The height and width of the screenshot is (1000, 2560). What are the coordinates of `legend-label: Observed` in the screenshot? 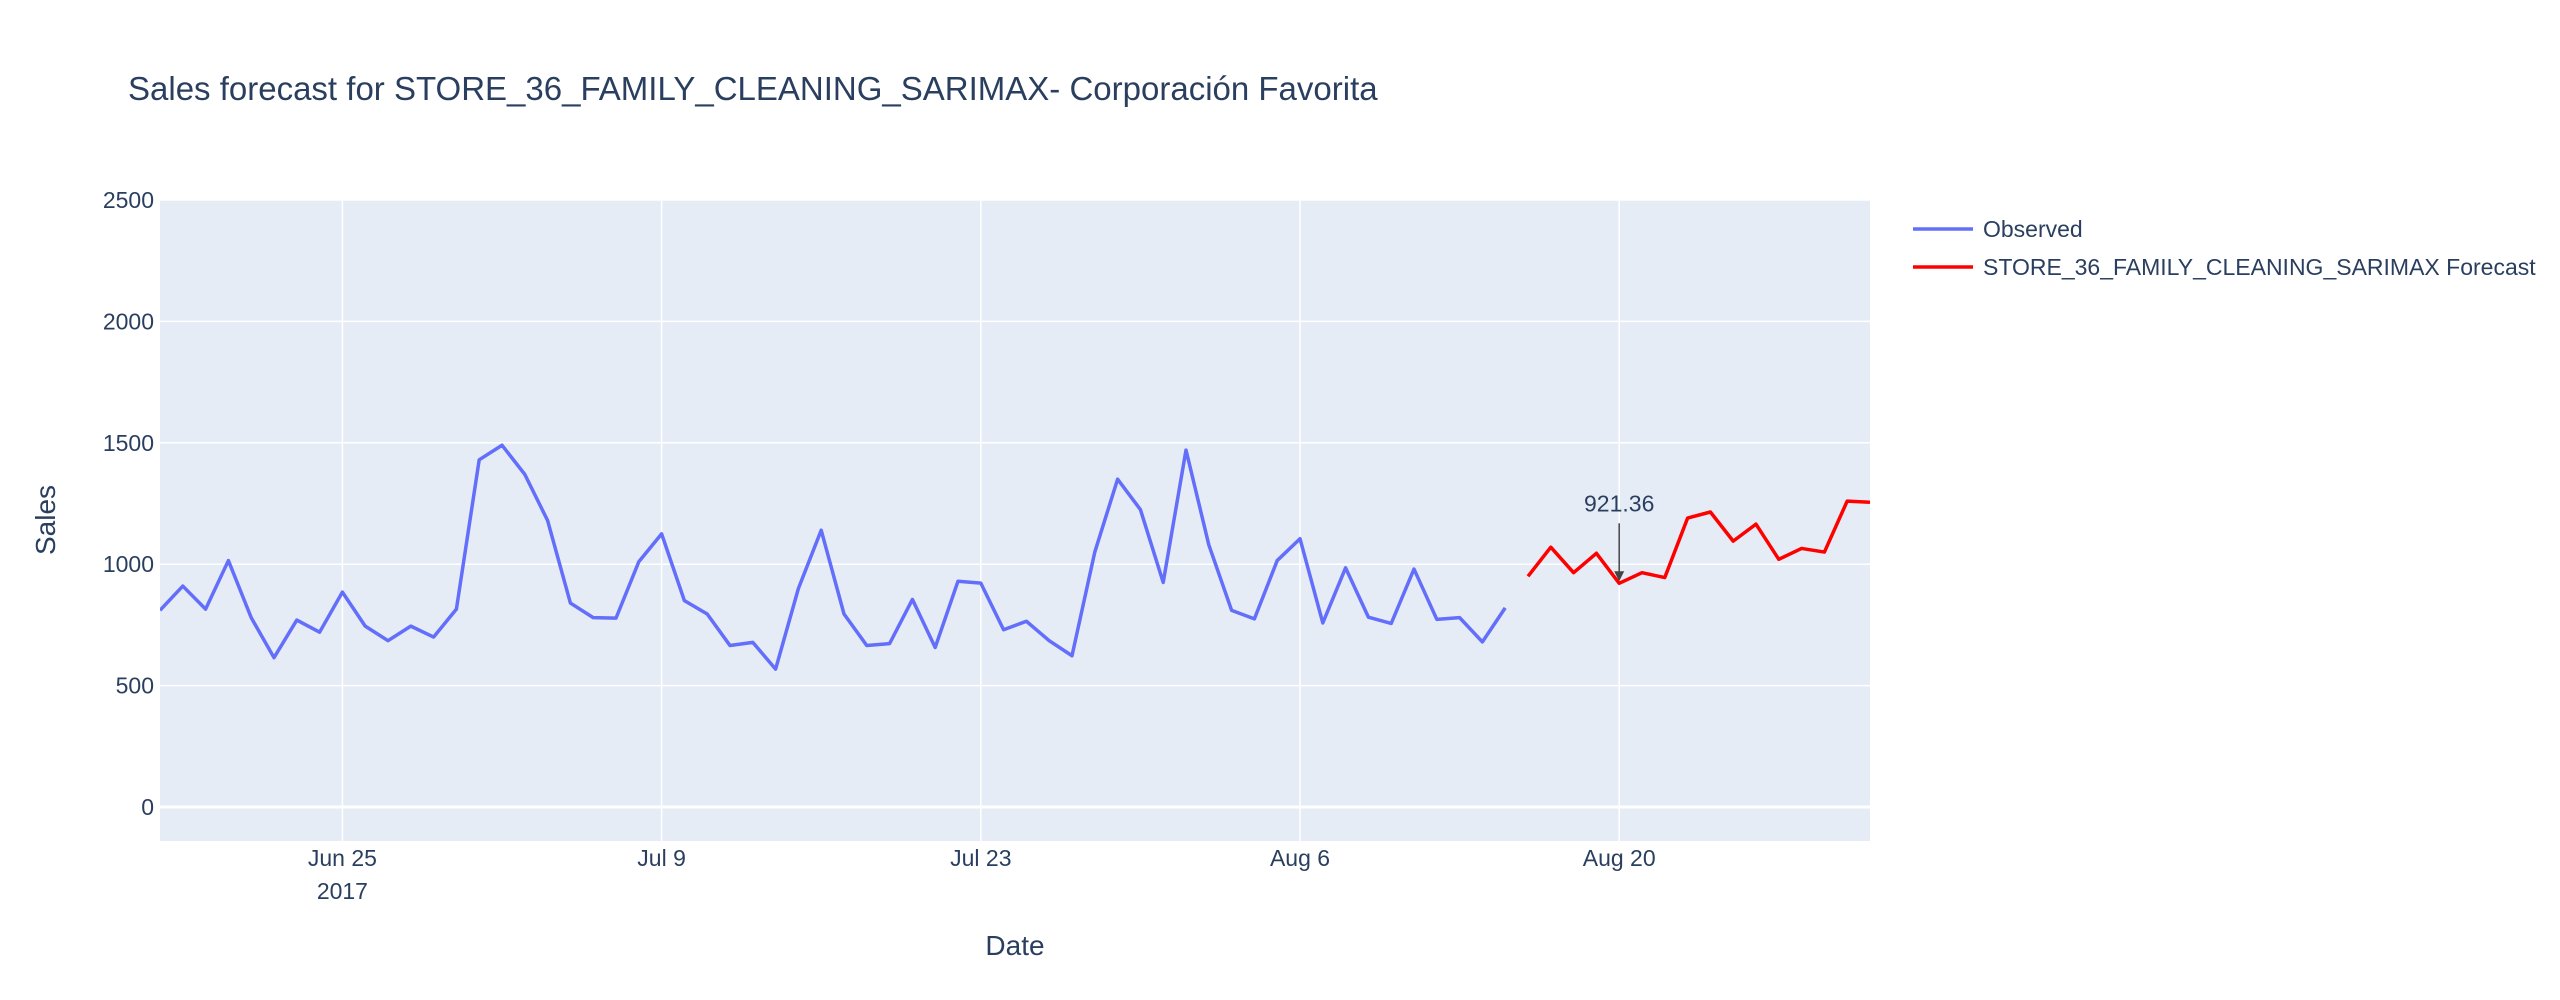 It's located at (2033, 229).